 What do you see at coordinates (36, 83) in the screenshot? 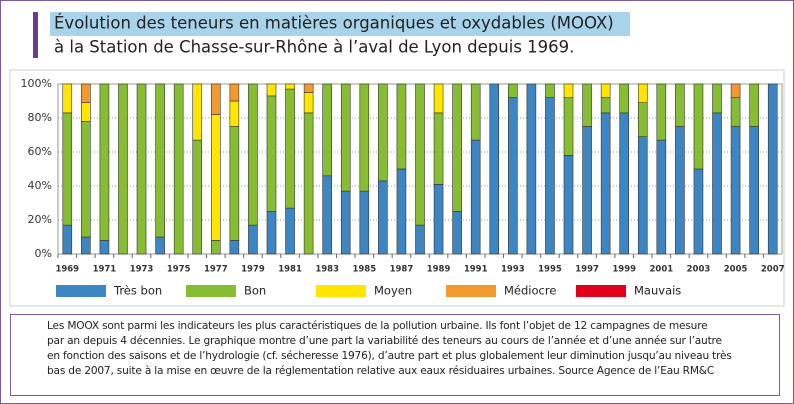
I see `y-tick-label: 100%` at bounding box center [36, 83].